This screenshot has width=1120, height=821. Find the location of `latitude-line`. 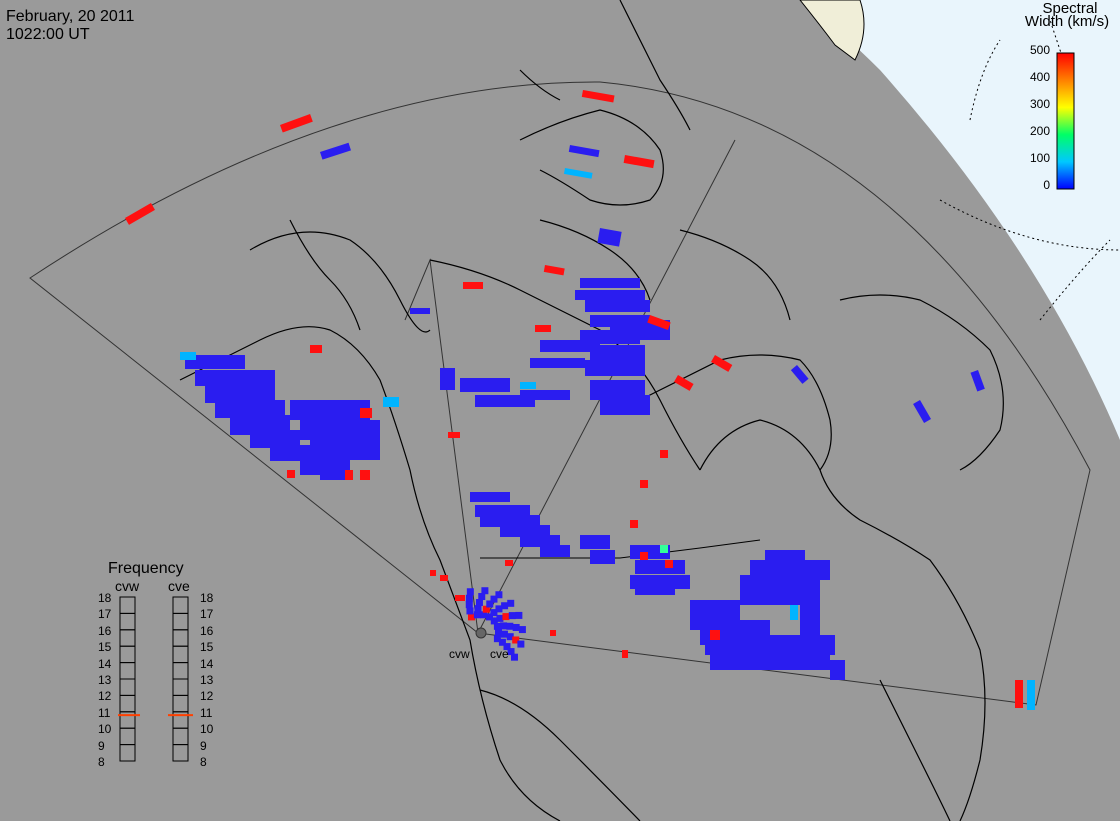

latitude-line is located at coordinates (985, 80).